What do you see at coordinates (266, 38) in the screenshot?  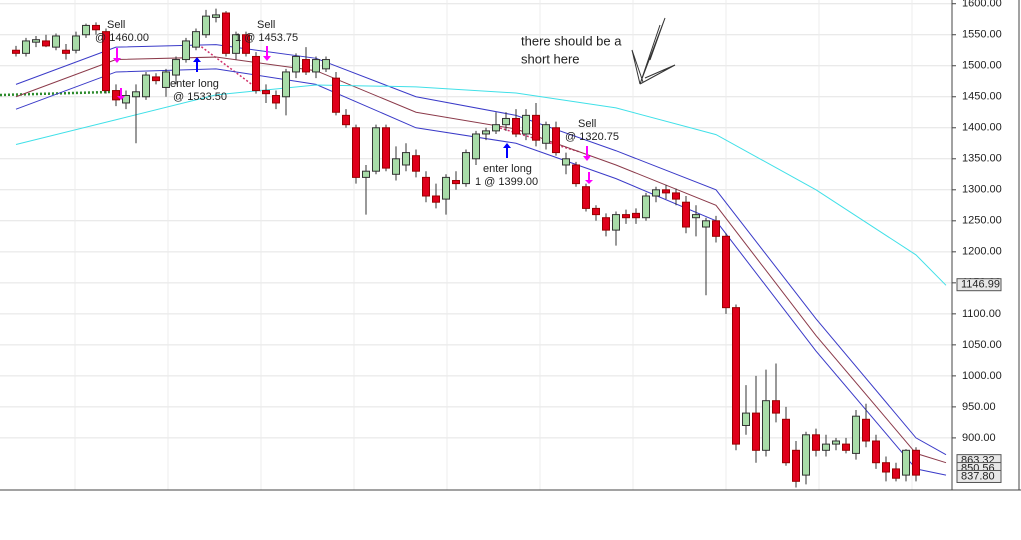 I see `annotation: 1 @ 1453.75` at bounding box center [266, 38].